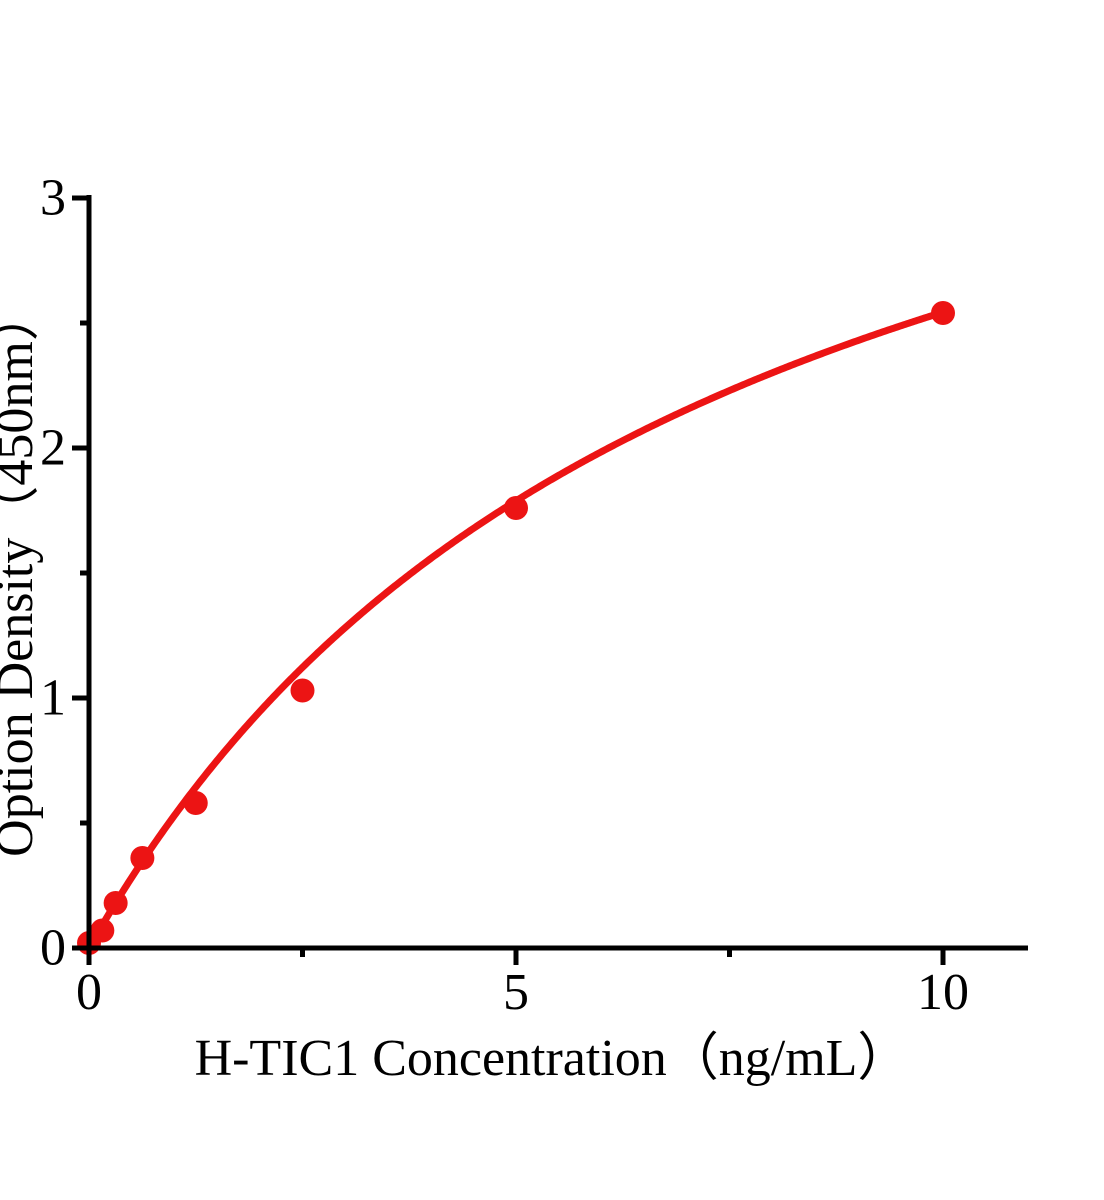 The image size is (1104, 1200). I want to click on y-tick-label: 3, so click(53, 198).